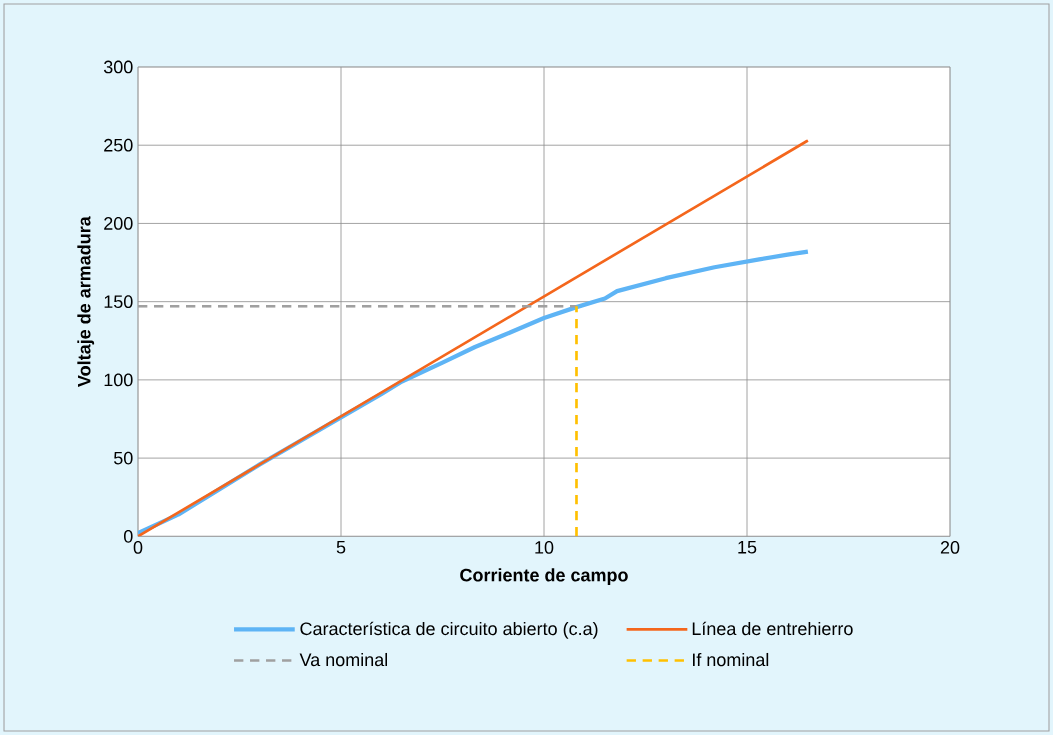  What do you see at coordinates (118, 302) in the screenshot?
I see `y-tick-label: 150` at bounding box center [118, 302].